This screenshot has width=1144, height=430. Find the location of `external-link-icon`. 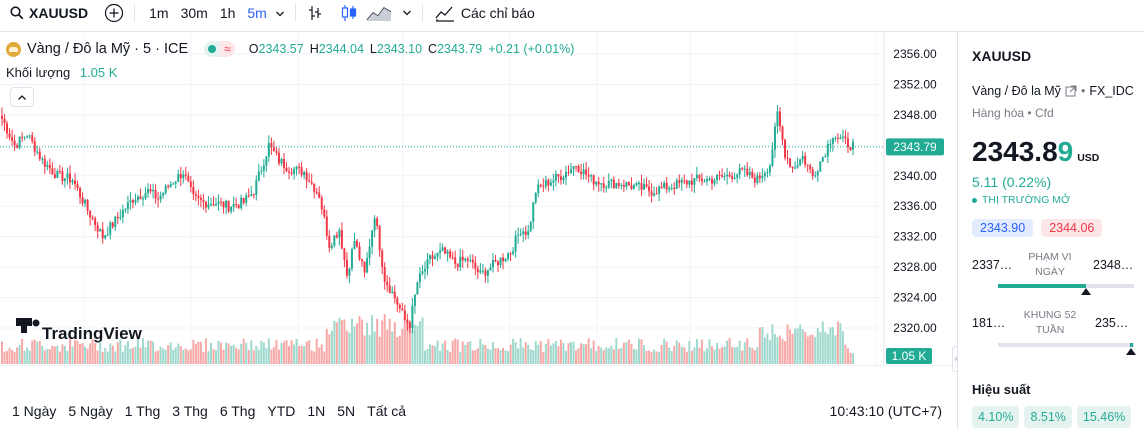

external-link-icon is located at coordinates (1071, 91).